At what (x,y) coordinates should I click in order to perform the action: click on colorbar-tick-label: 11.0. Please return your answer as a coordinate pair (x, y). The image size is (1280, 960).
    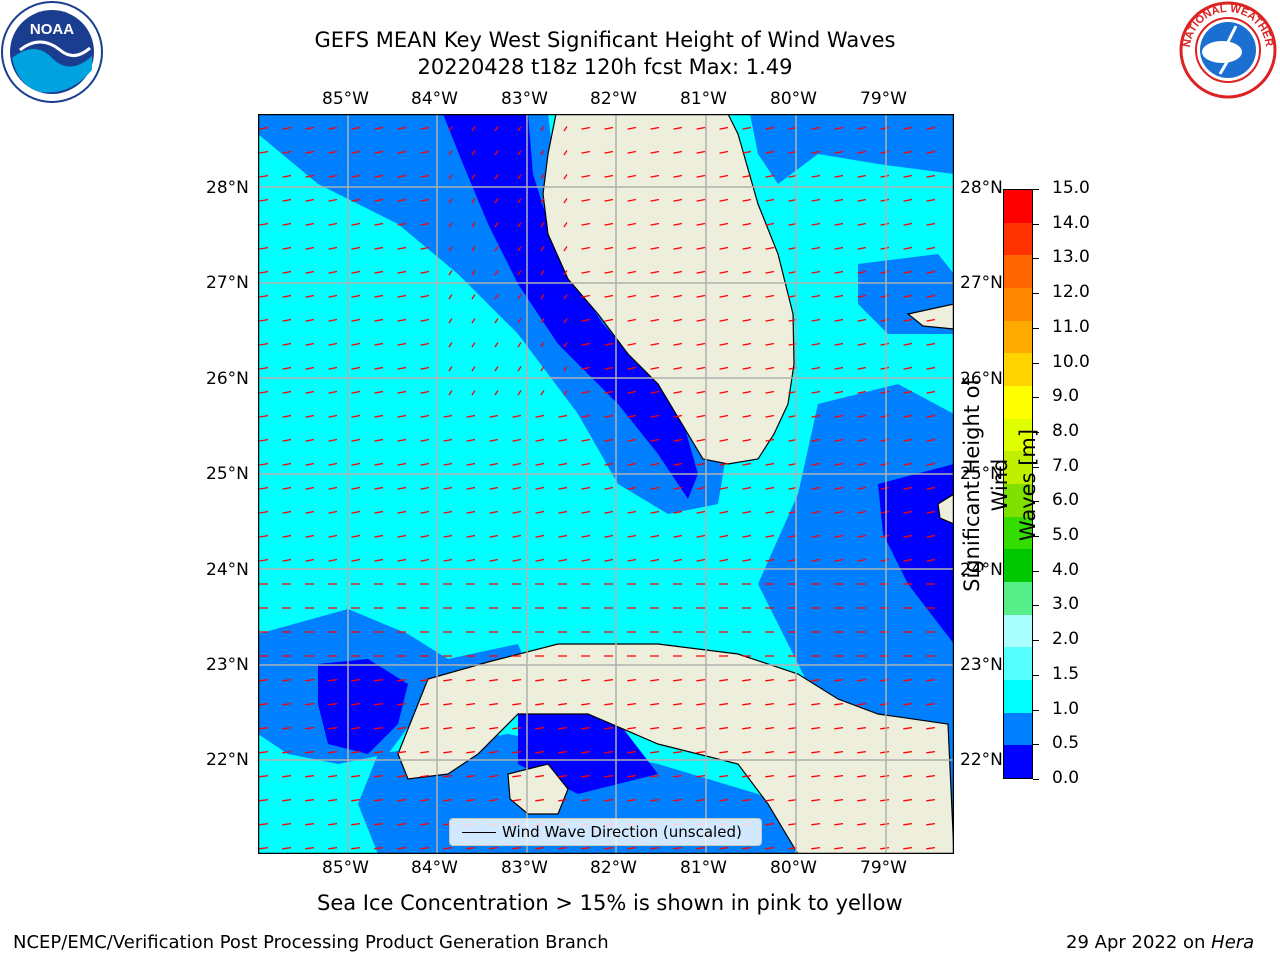
    Looking at the image, I should click on (1071, 326).